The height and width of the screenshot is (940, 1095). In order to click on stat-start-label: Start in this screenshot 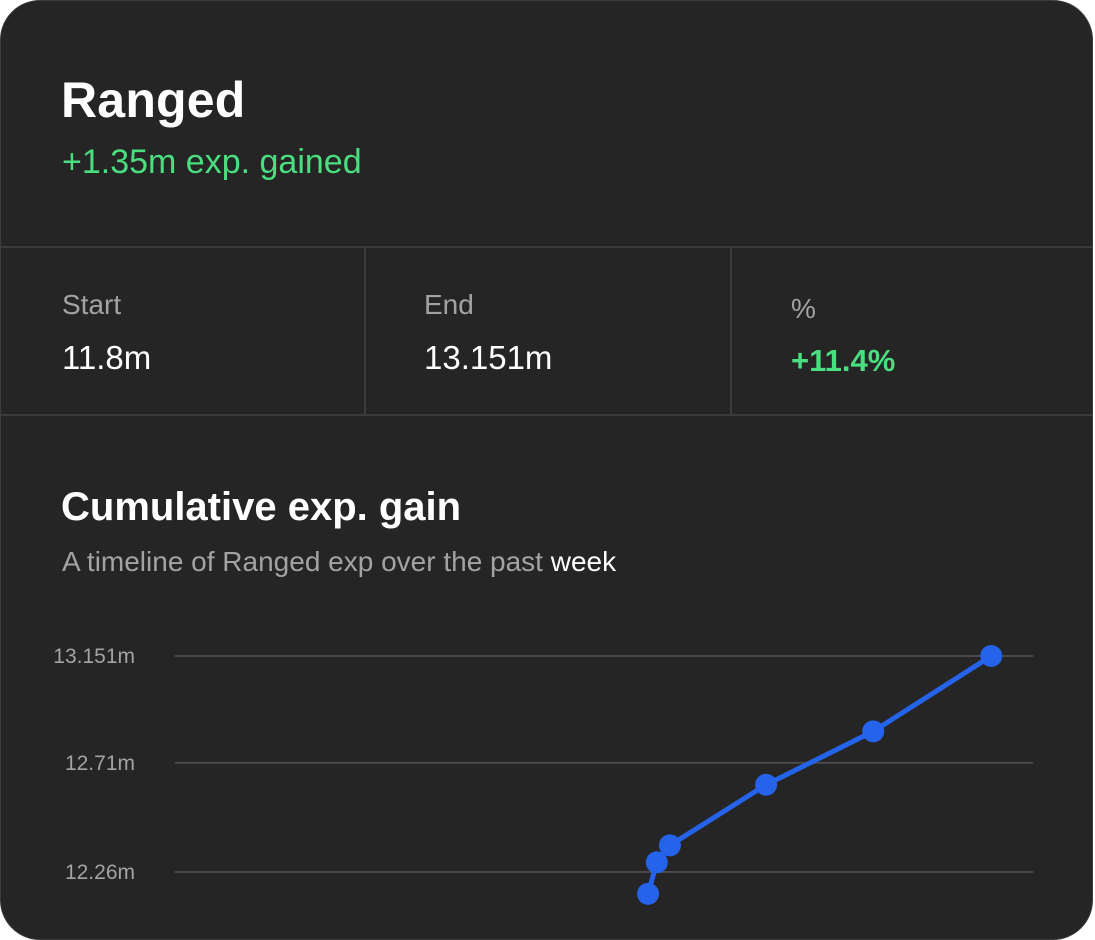, I will do `click(91, 305)`.